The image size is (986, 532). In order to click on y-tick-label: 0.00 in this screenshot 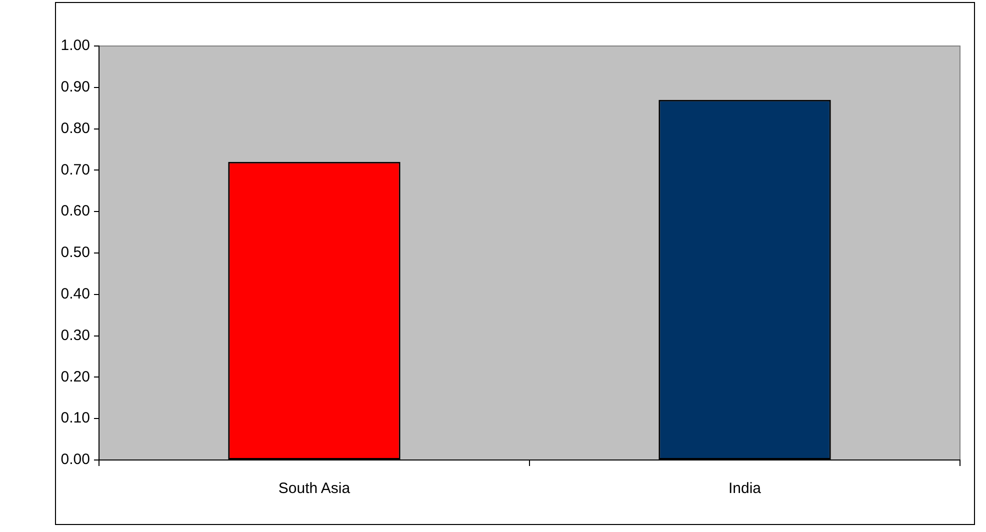, I will do `click(75, 459)`.